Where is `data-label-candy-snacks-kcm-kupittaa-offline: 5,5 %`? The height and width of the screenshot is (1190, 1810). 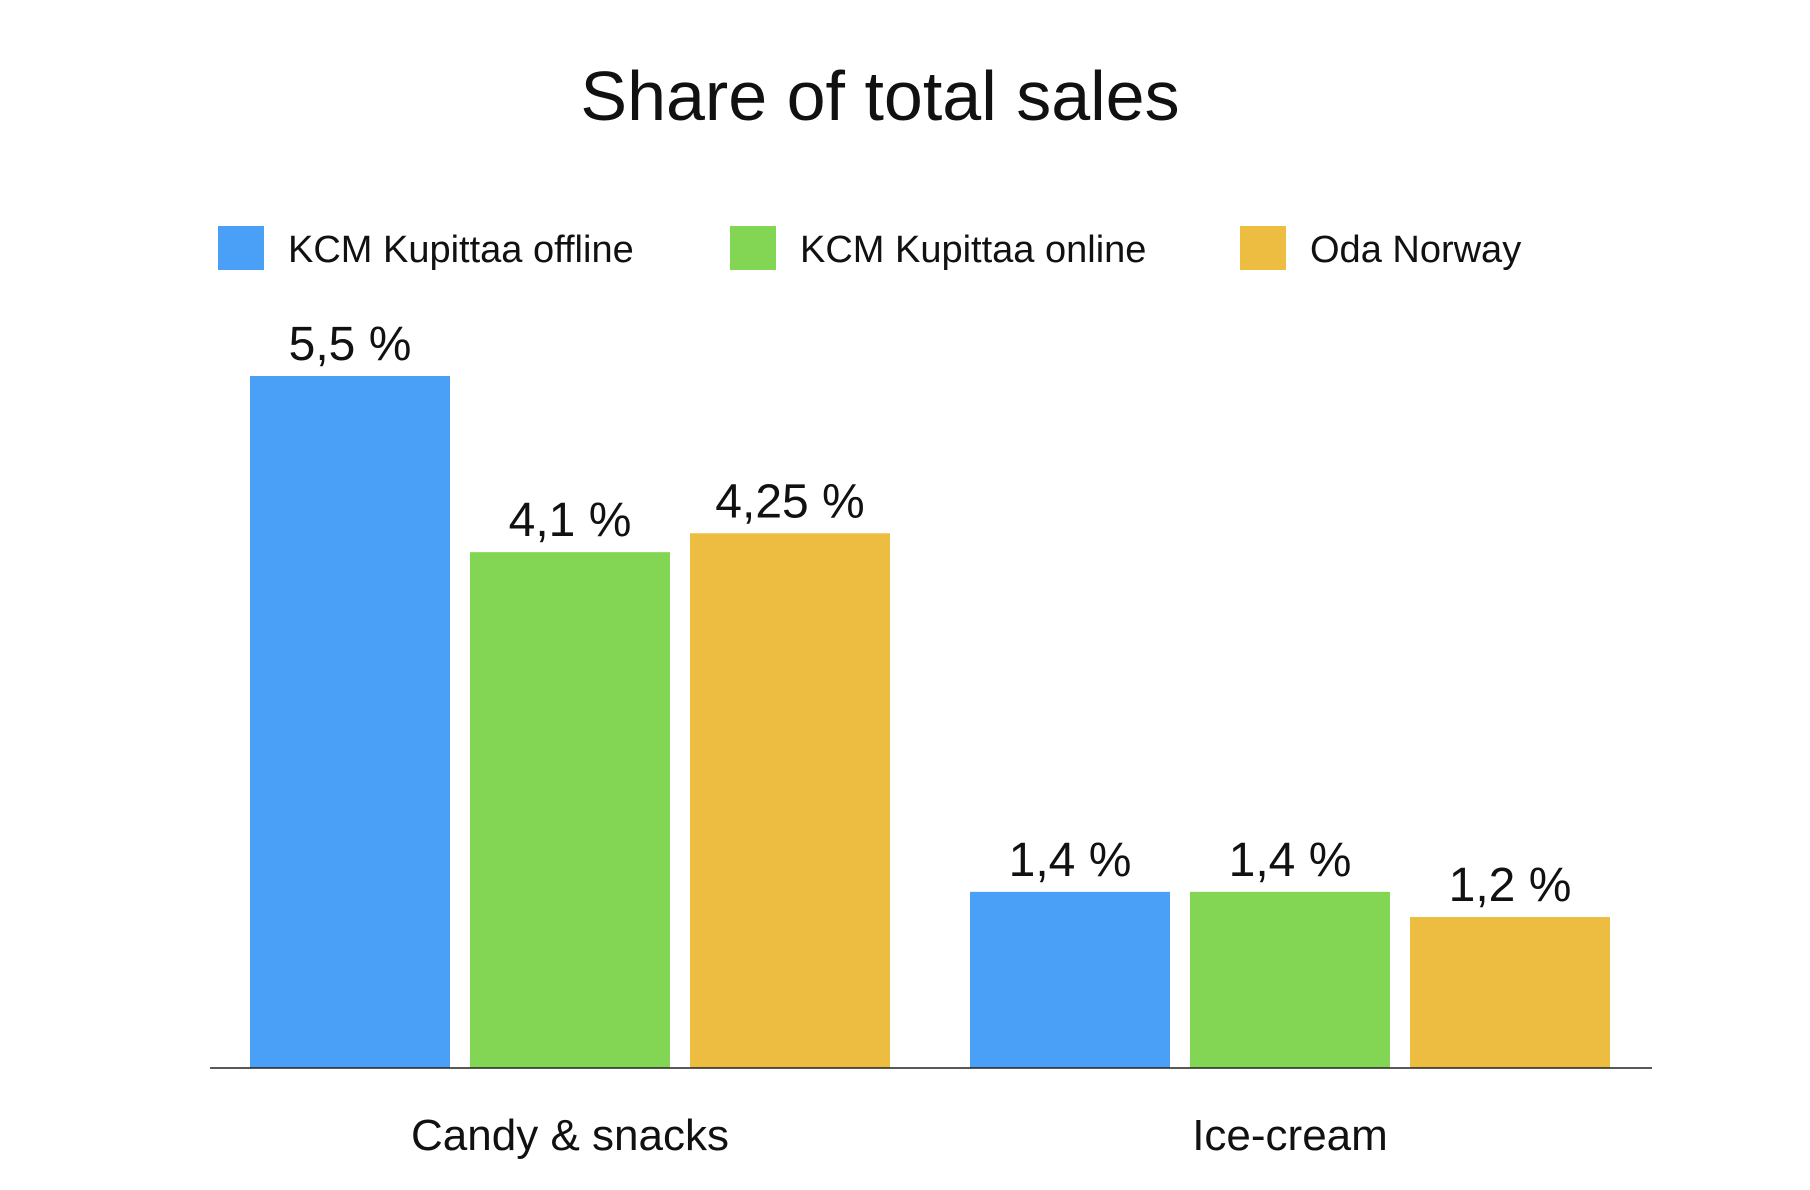 data-label-candy-snacks-kcm-kupittaa-offline: 5,5 % is located at coordinates (350, 344).